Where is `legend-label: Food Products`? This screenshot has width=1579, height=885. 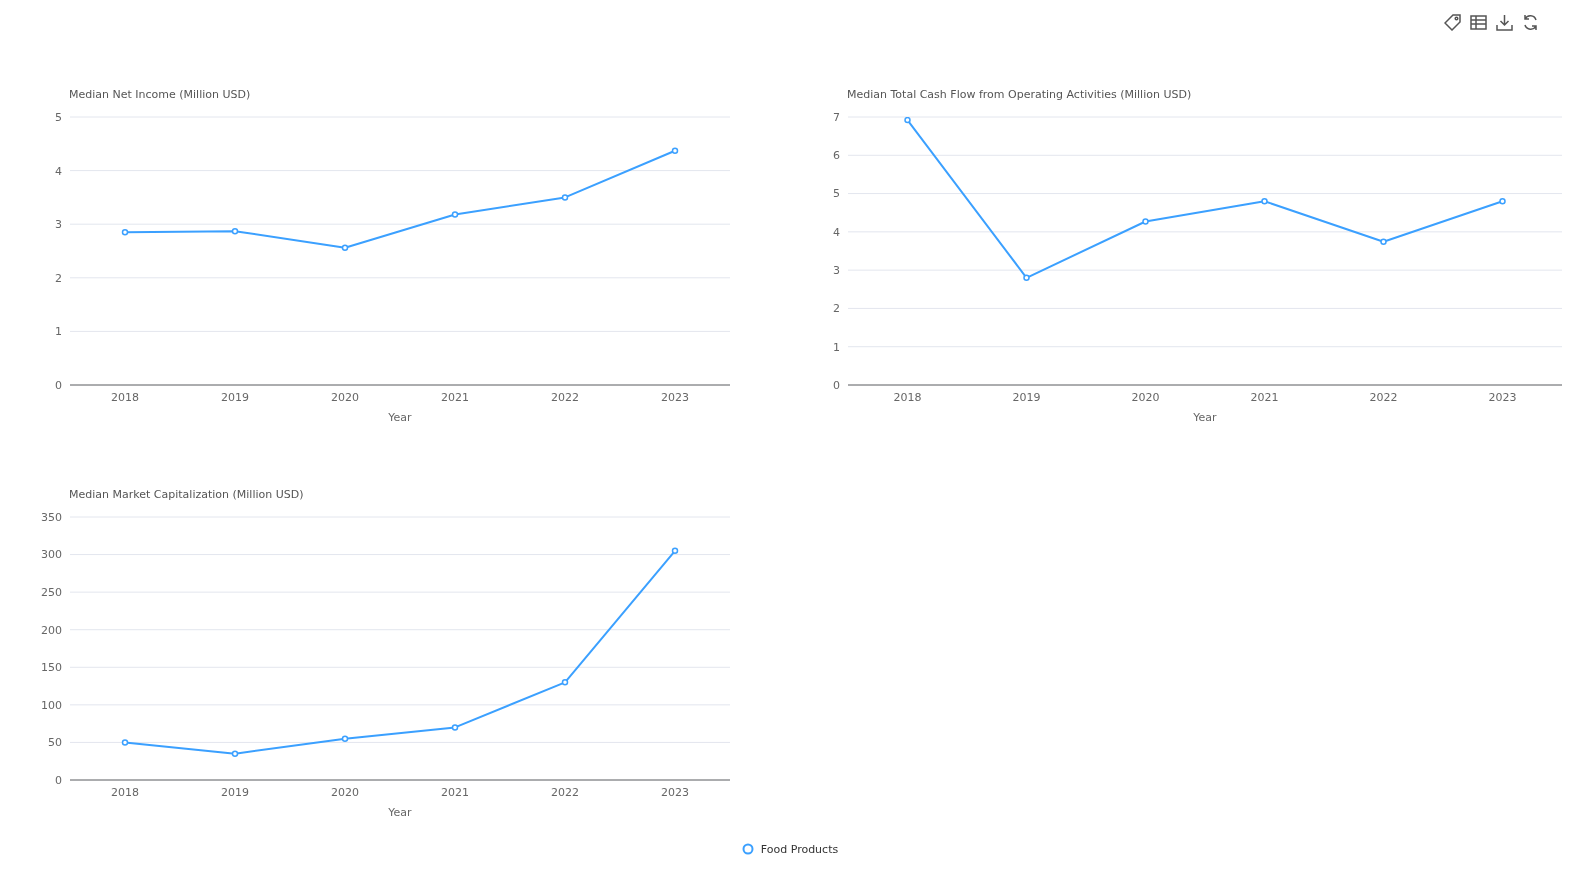 legend-label: Food Products is located at coordinates (799, 849).